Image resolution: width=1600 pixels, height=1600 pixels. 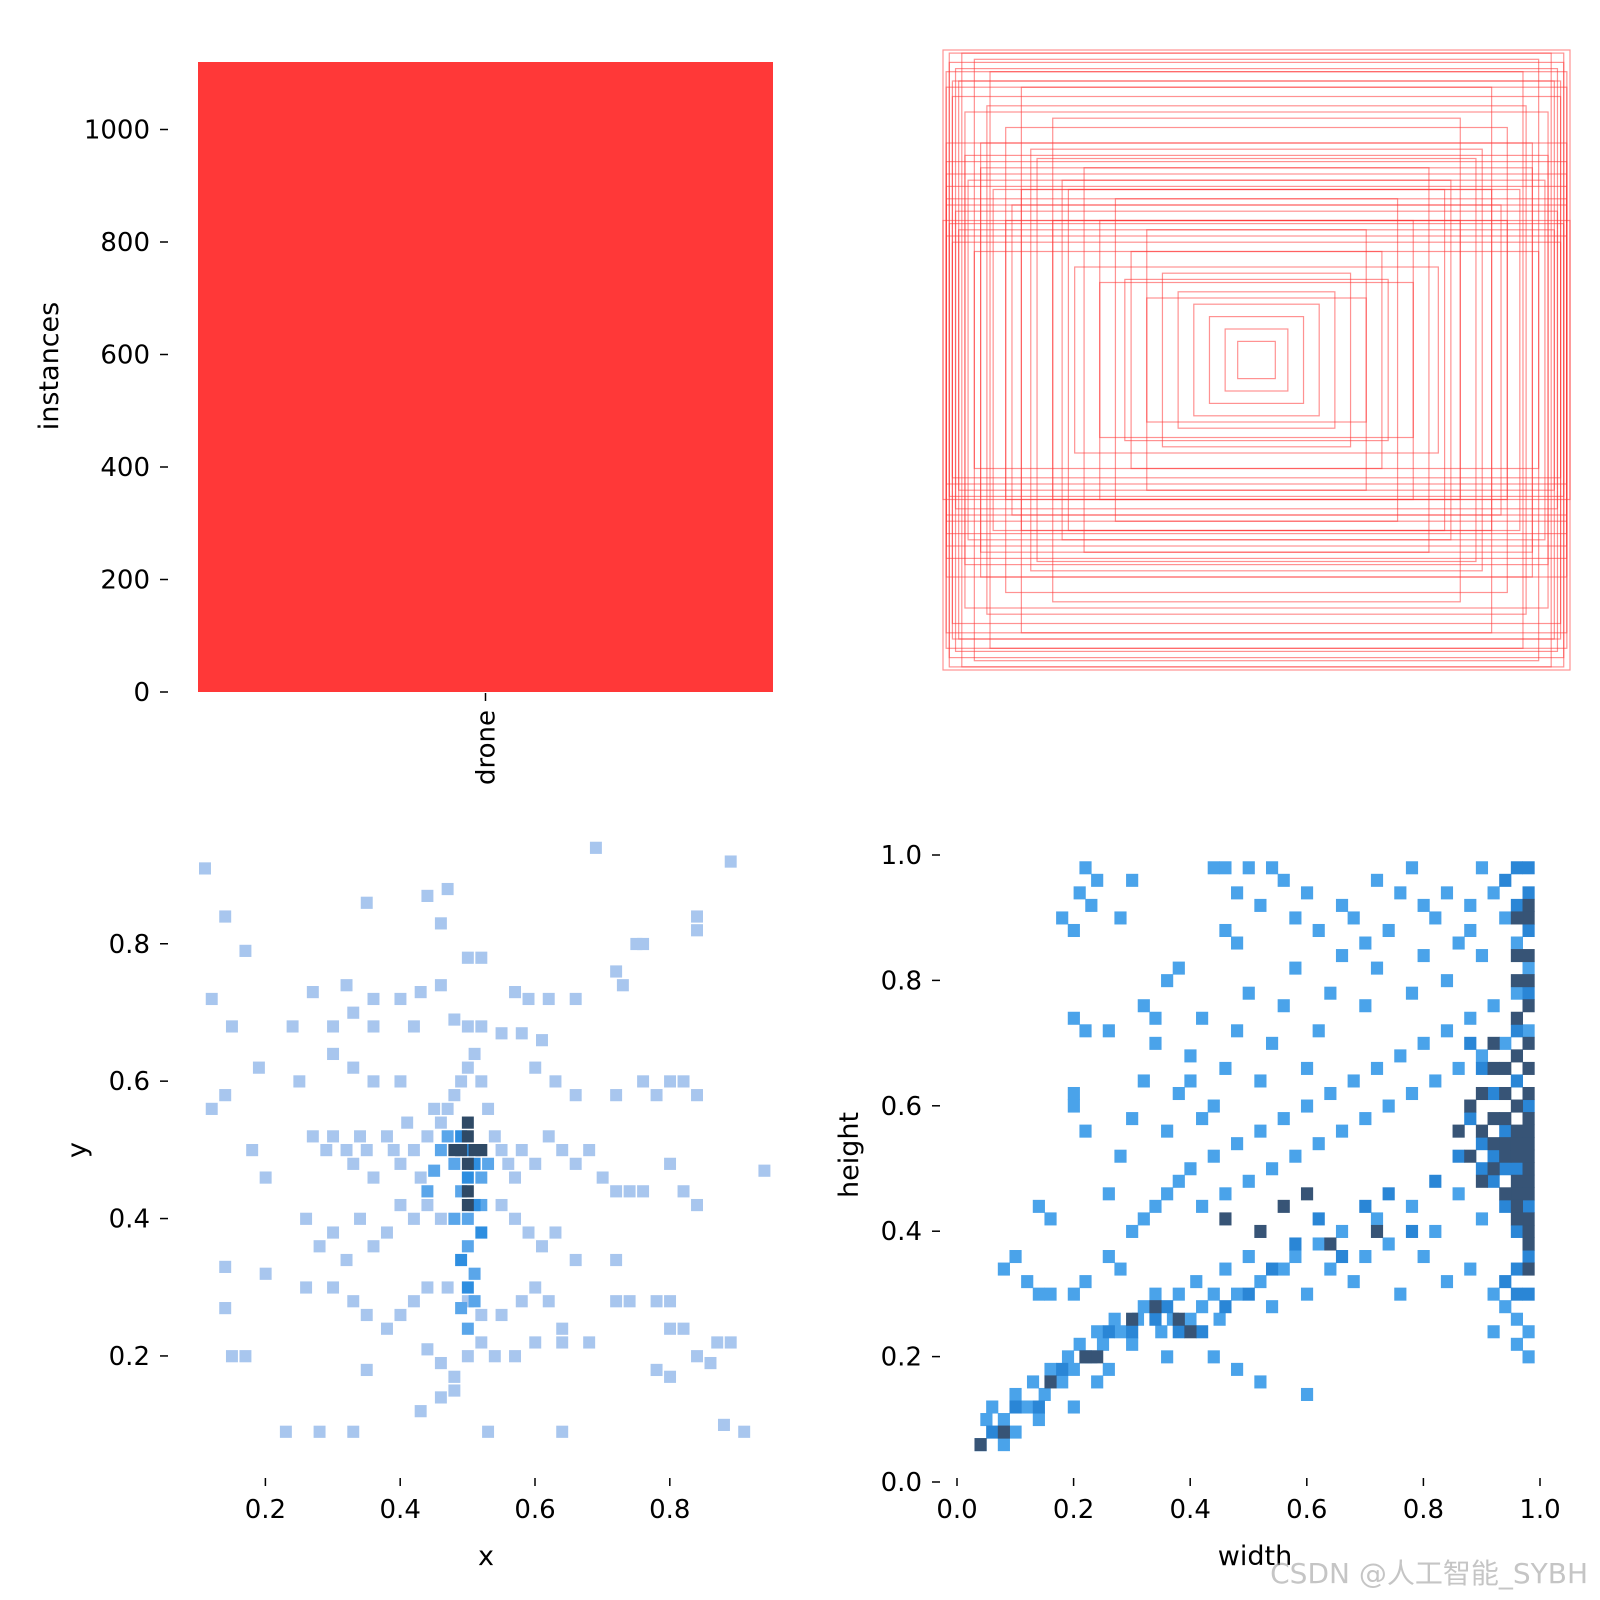 I want to click on y-tick-label: 0.4, so click(x=129, y=1220).